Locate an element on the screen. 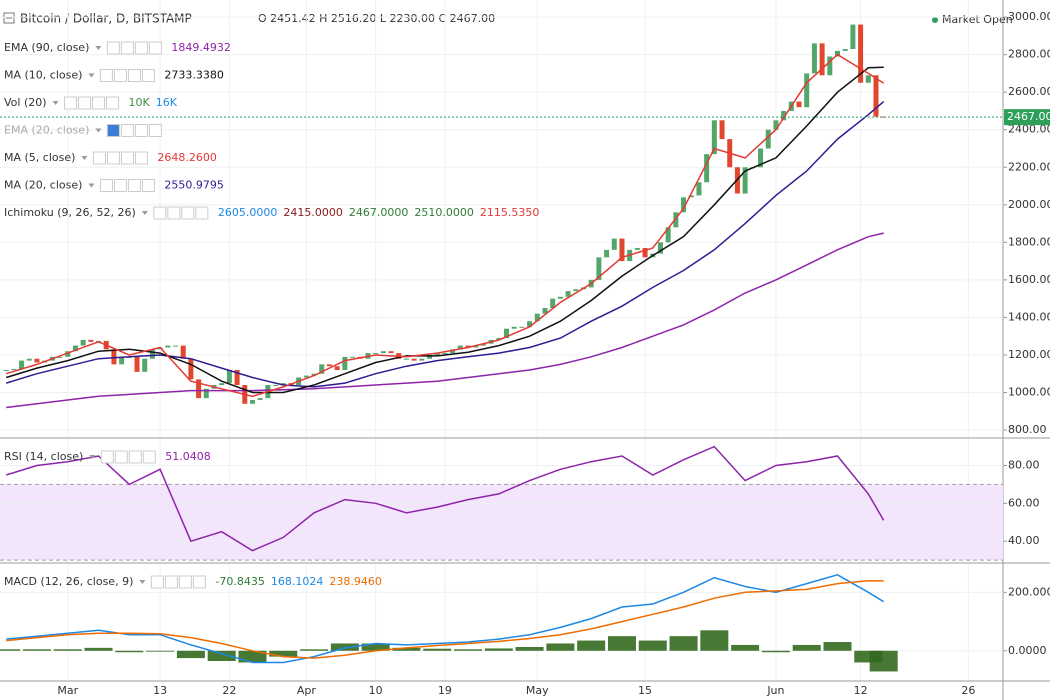 This screenshot has height=700, width=1050. y-tick-label: 60.00 is located at coordinates (1024, 502).